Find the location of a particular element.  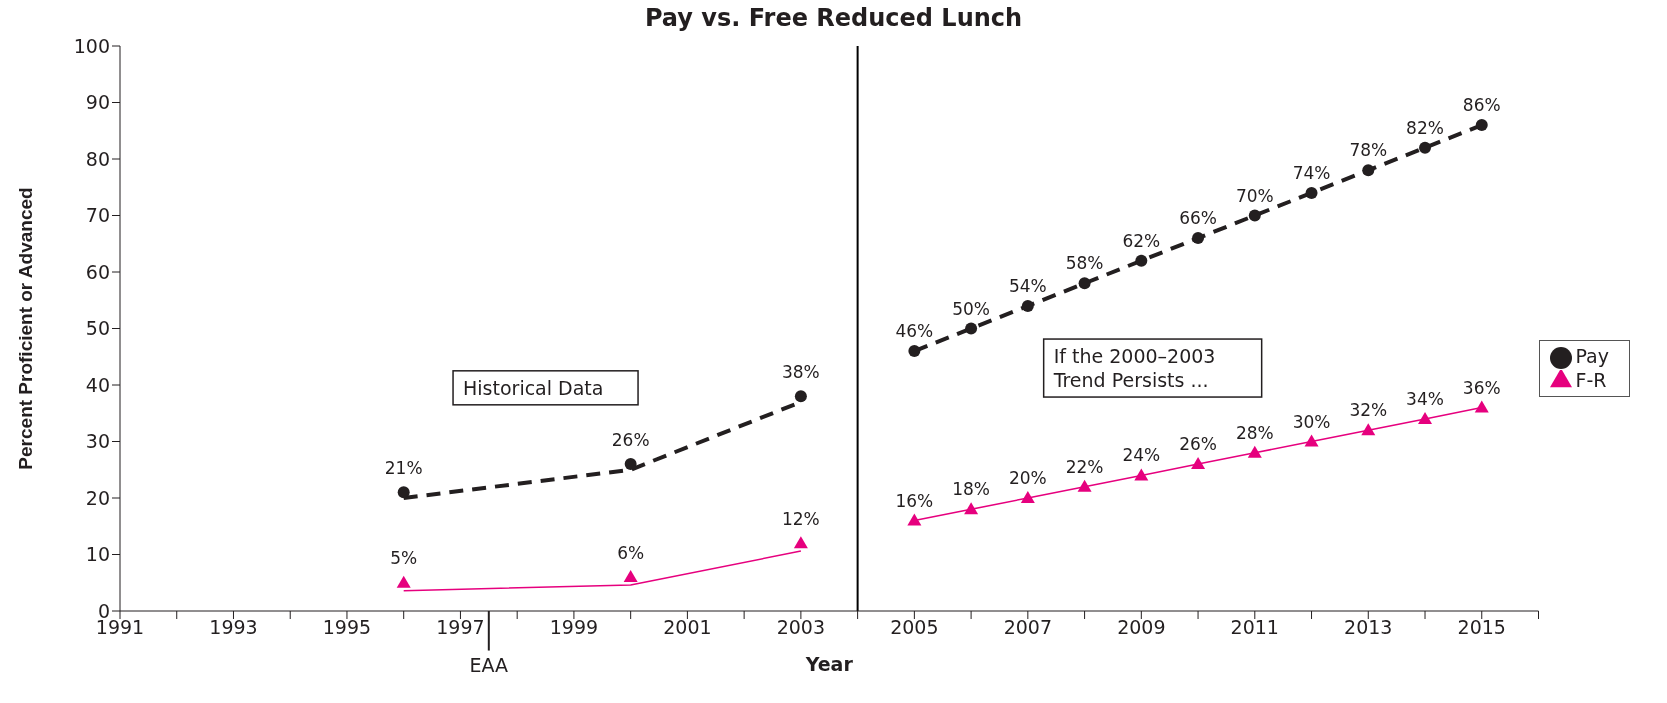

data-label: 12% is located at coordinates (800, 518).